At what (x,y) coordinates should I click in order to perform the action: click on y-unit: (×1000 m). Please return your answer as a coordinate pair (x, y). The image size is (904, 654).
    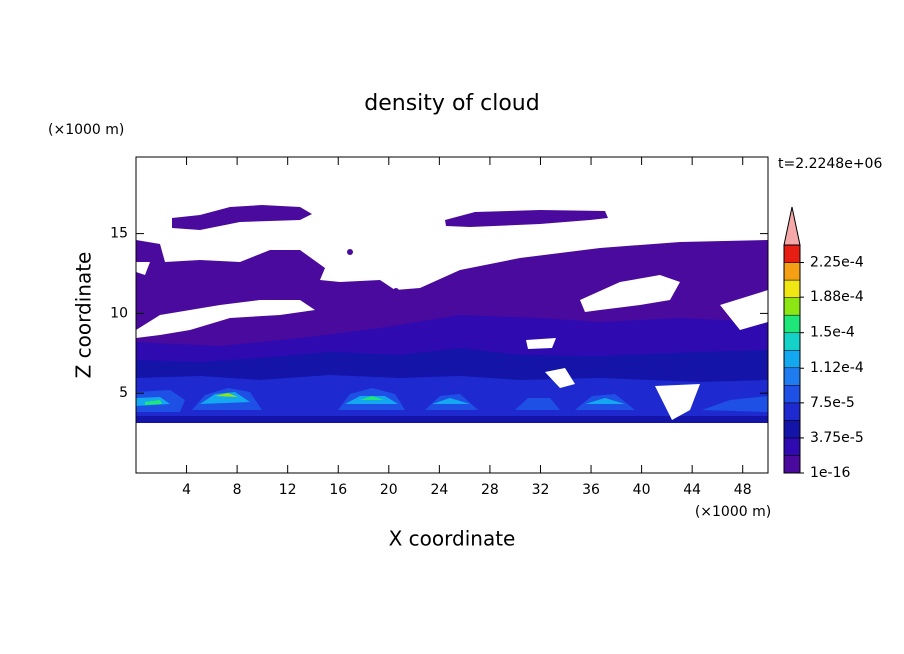
    Looking at the image, I should click on (86, 130).